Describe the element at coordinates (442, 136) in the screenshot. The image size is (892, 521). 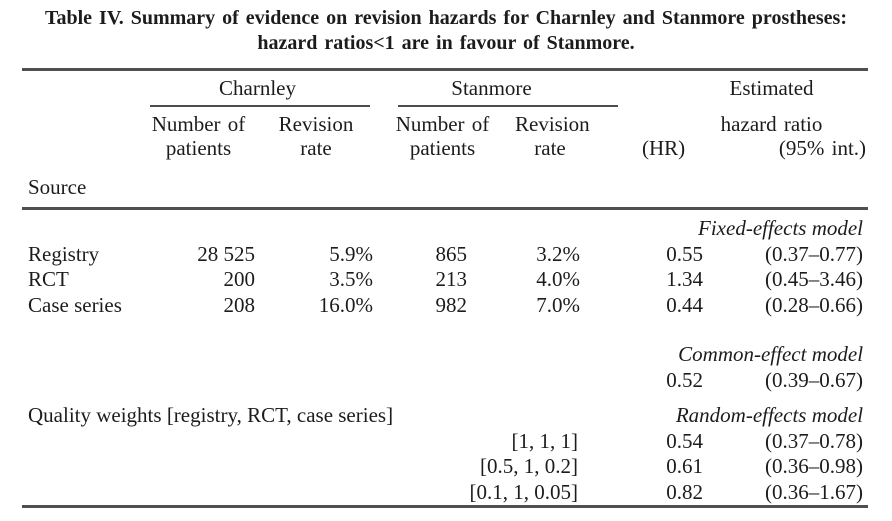
I see `header-stanmore-patients: Number of patients` at that location.